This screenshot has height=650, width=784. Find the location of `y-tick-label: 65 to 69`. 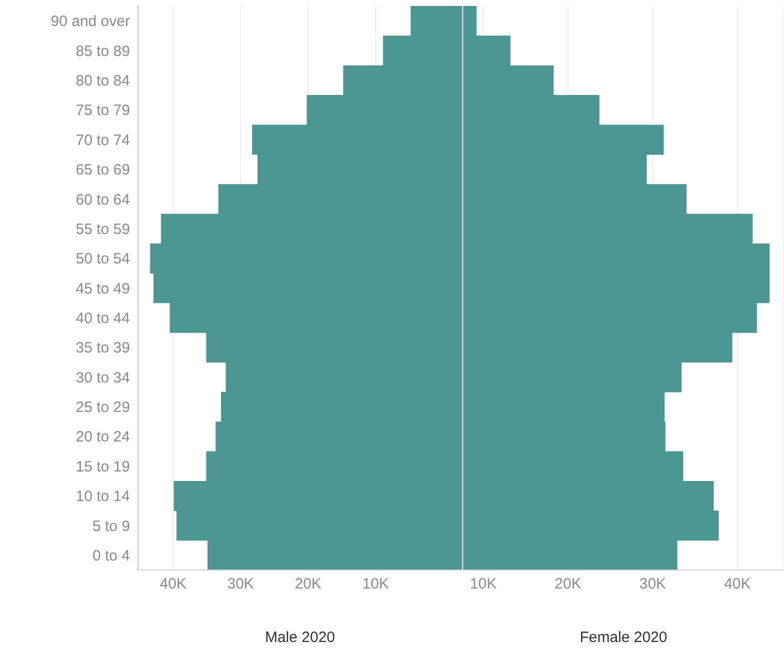

y-tick-label: 65 to 69 is located at coordinates (103, 170).